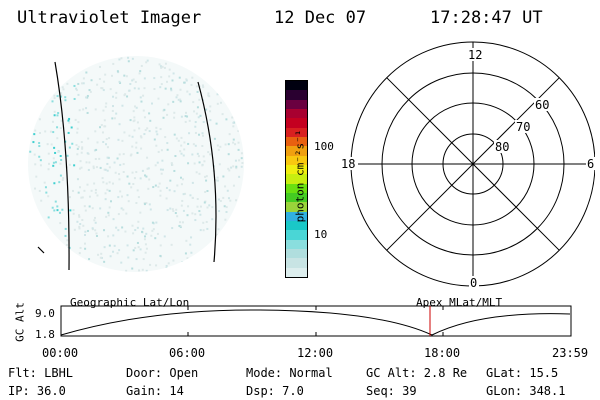 This screenshot has height=400, width=600. Describe the element at coordinates (523, 127) in the screenshot. I see `lat-label-70: 70` at that location.